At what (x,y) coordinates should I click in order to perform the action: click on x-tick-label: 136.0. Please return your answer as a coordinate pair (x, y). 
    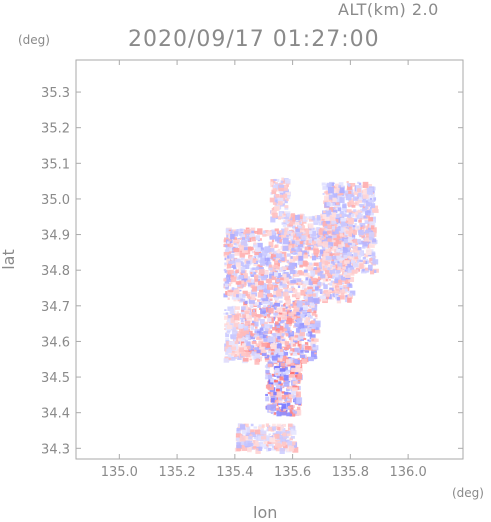
    Looking at the image, I should click on (408, 472).